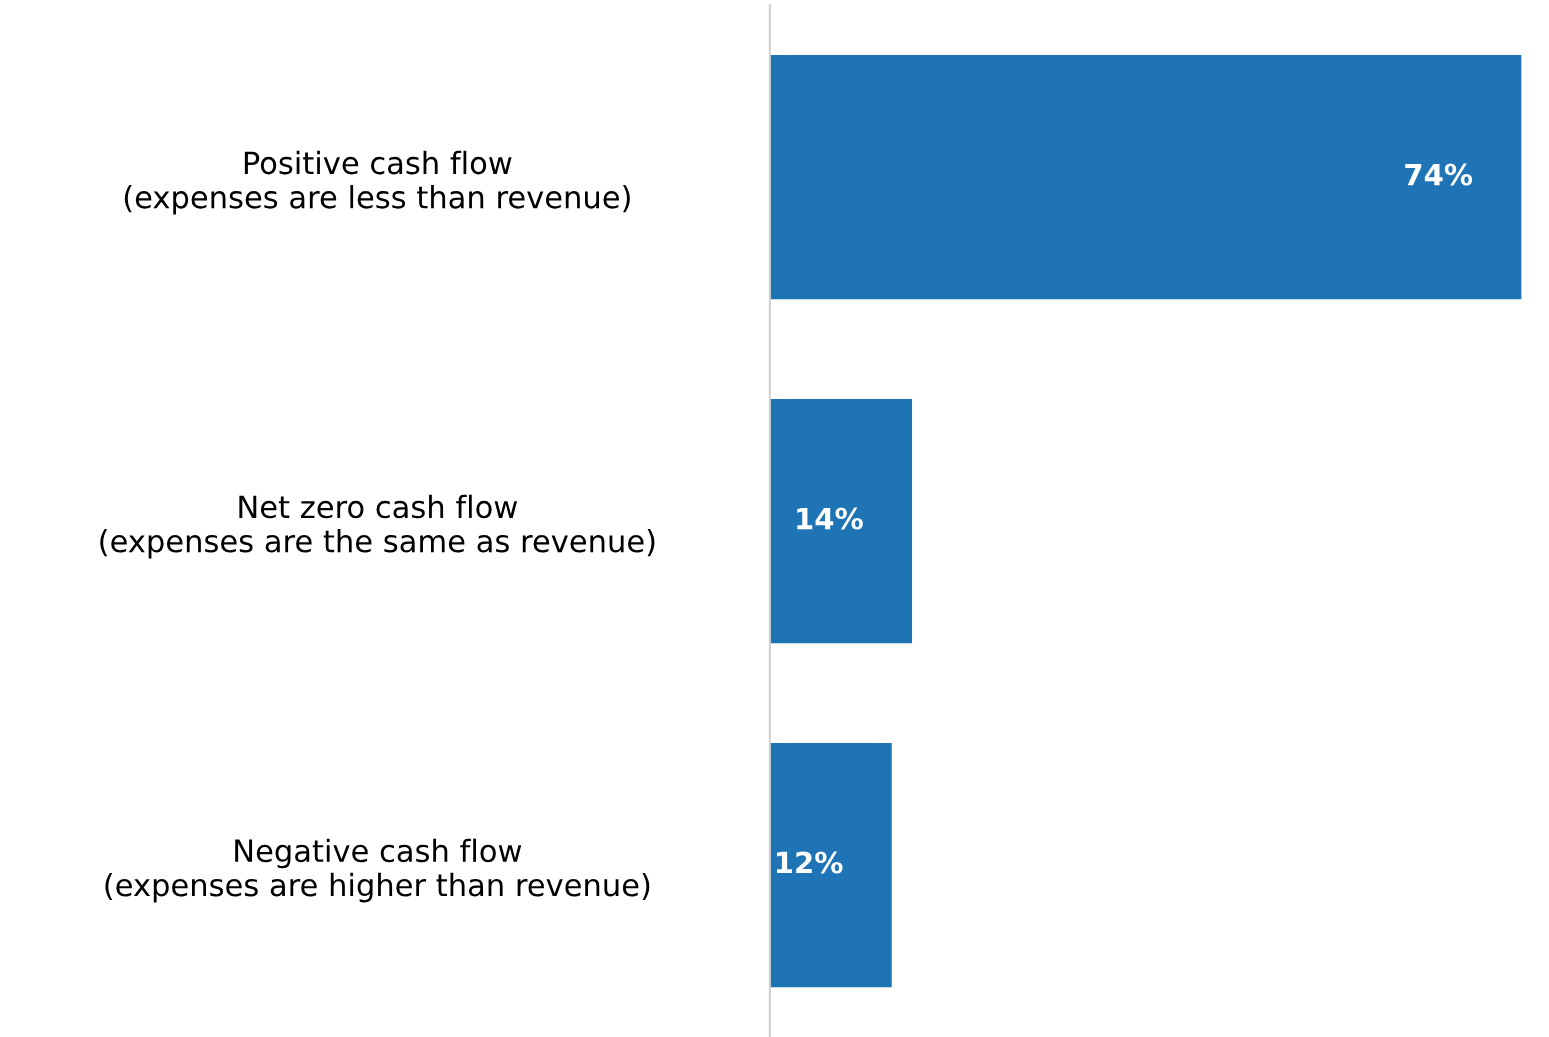 The height and width of the screenshot is (1037, 1549). I want to click on y-tick-label: Net zero cash flow (expenses are the same as revenue), so click(377, 526).